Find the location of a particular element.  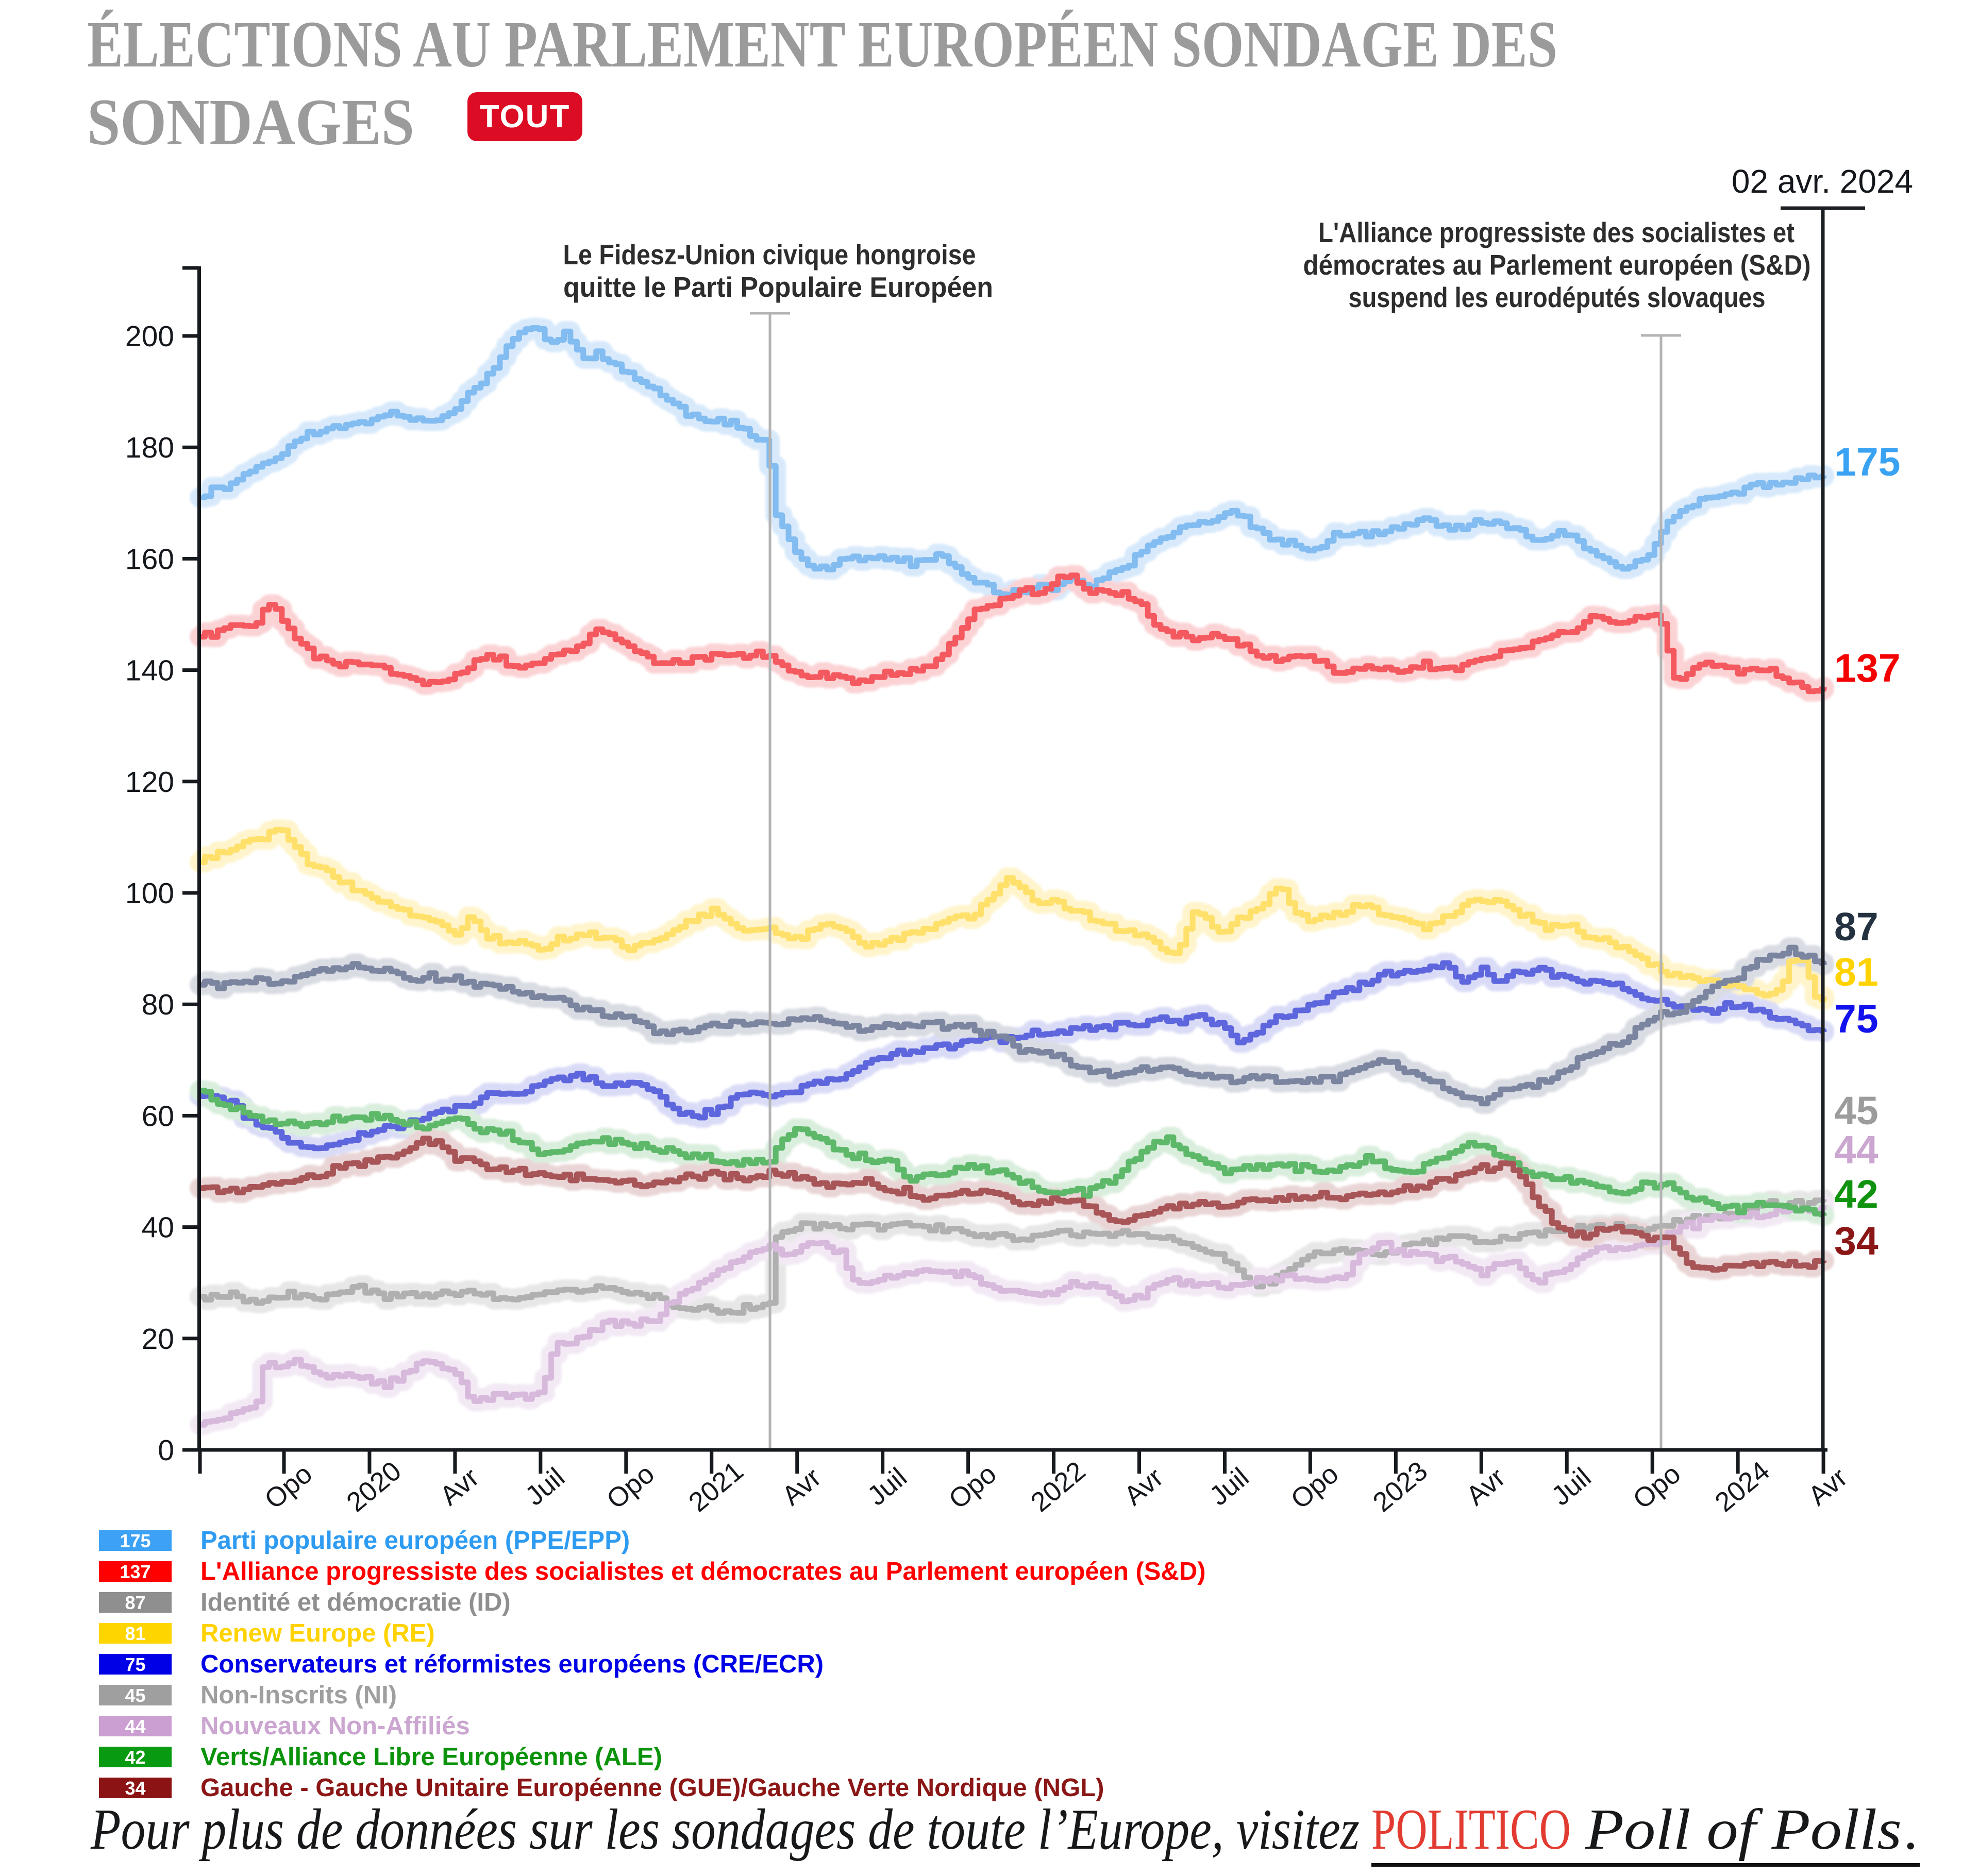

svg-text: 100 is located at coordinates (149, 893).